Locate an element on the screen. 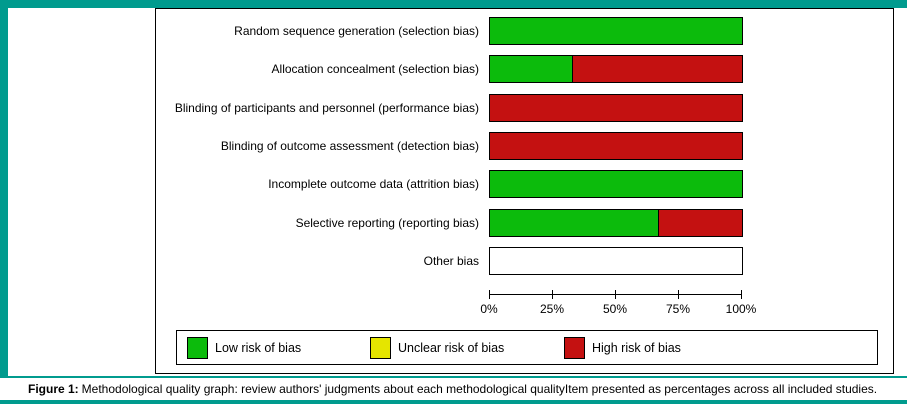 The image size is (907, 404). axis-tick-label: 75% is located at coordinates (678, 309).